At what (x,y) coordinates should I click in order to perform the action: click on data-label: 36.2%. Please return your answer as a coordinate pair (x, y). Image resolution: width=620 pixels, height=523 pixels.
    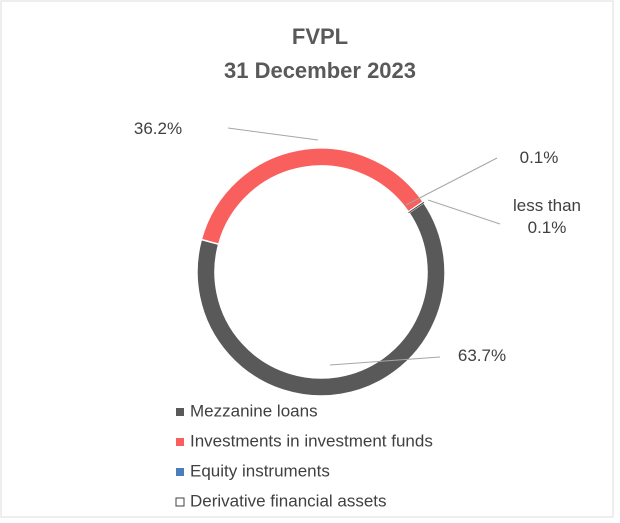
    Looking at the image, I should click on (158, 128).